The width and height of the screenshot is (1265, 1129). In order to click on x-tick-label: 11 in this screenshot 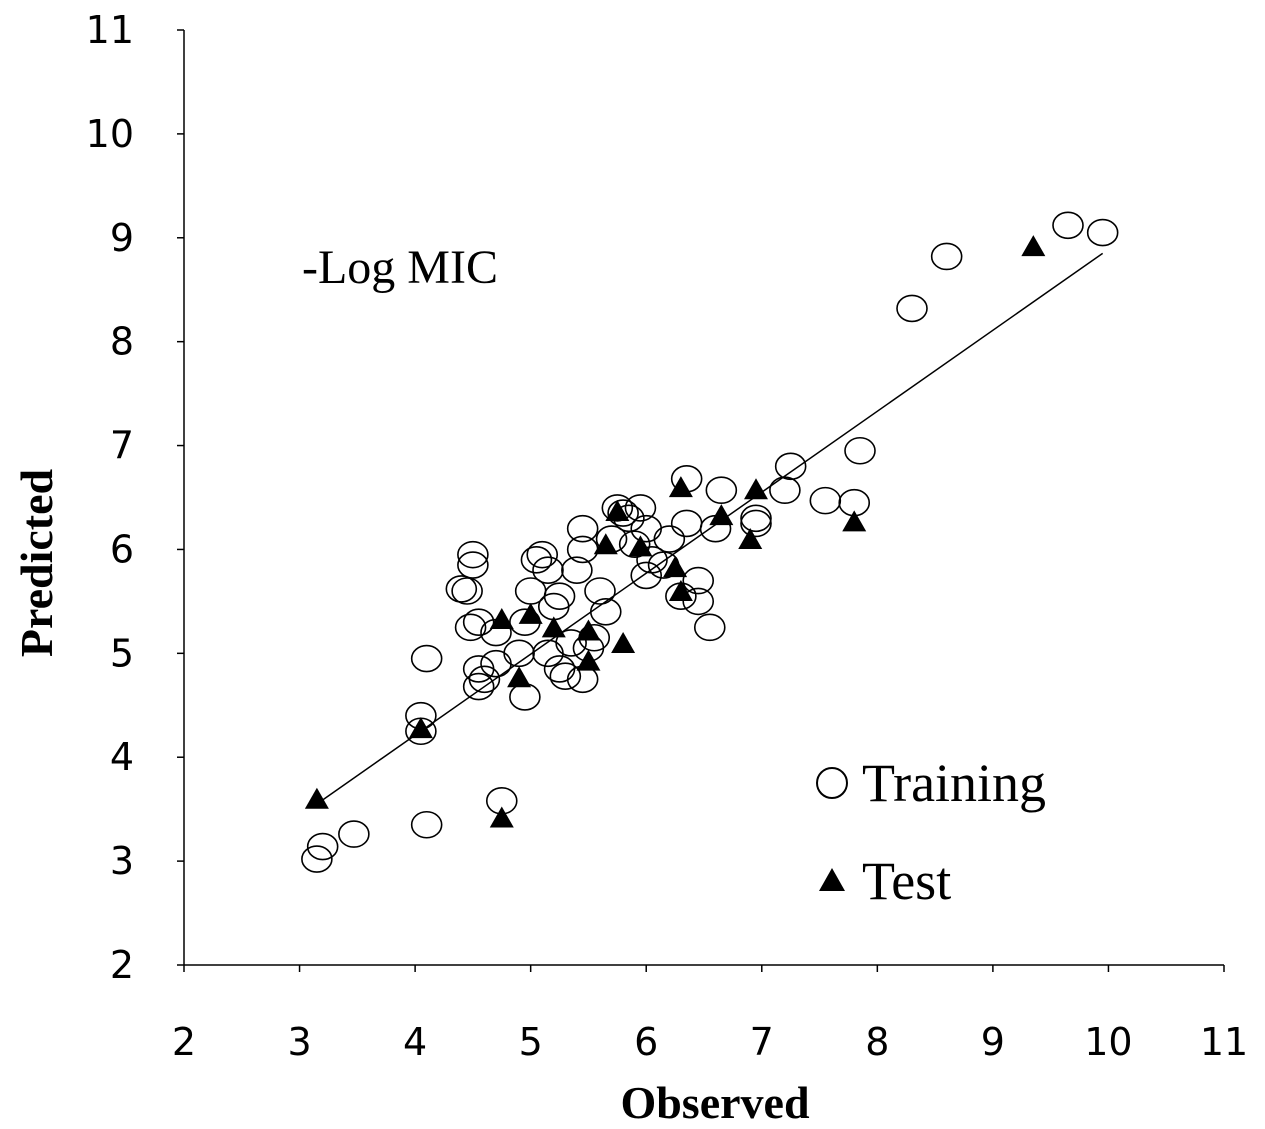, I will do `click(1224, 1042)`.